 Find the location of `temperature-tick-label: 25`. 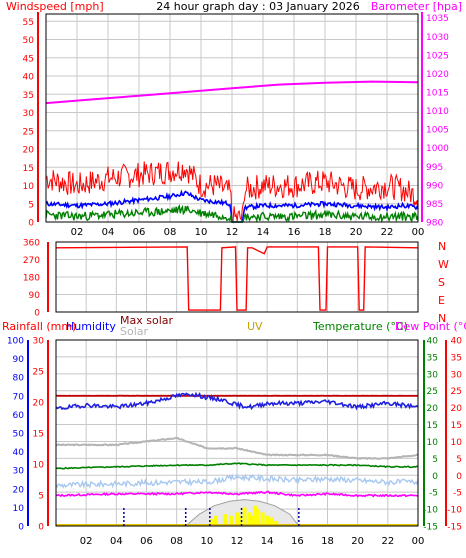

temperature-tick-label: 25 is located at coordinates (432, 392).